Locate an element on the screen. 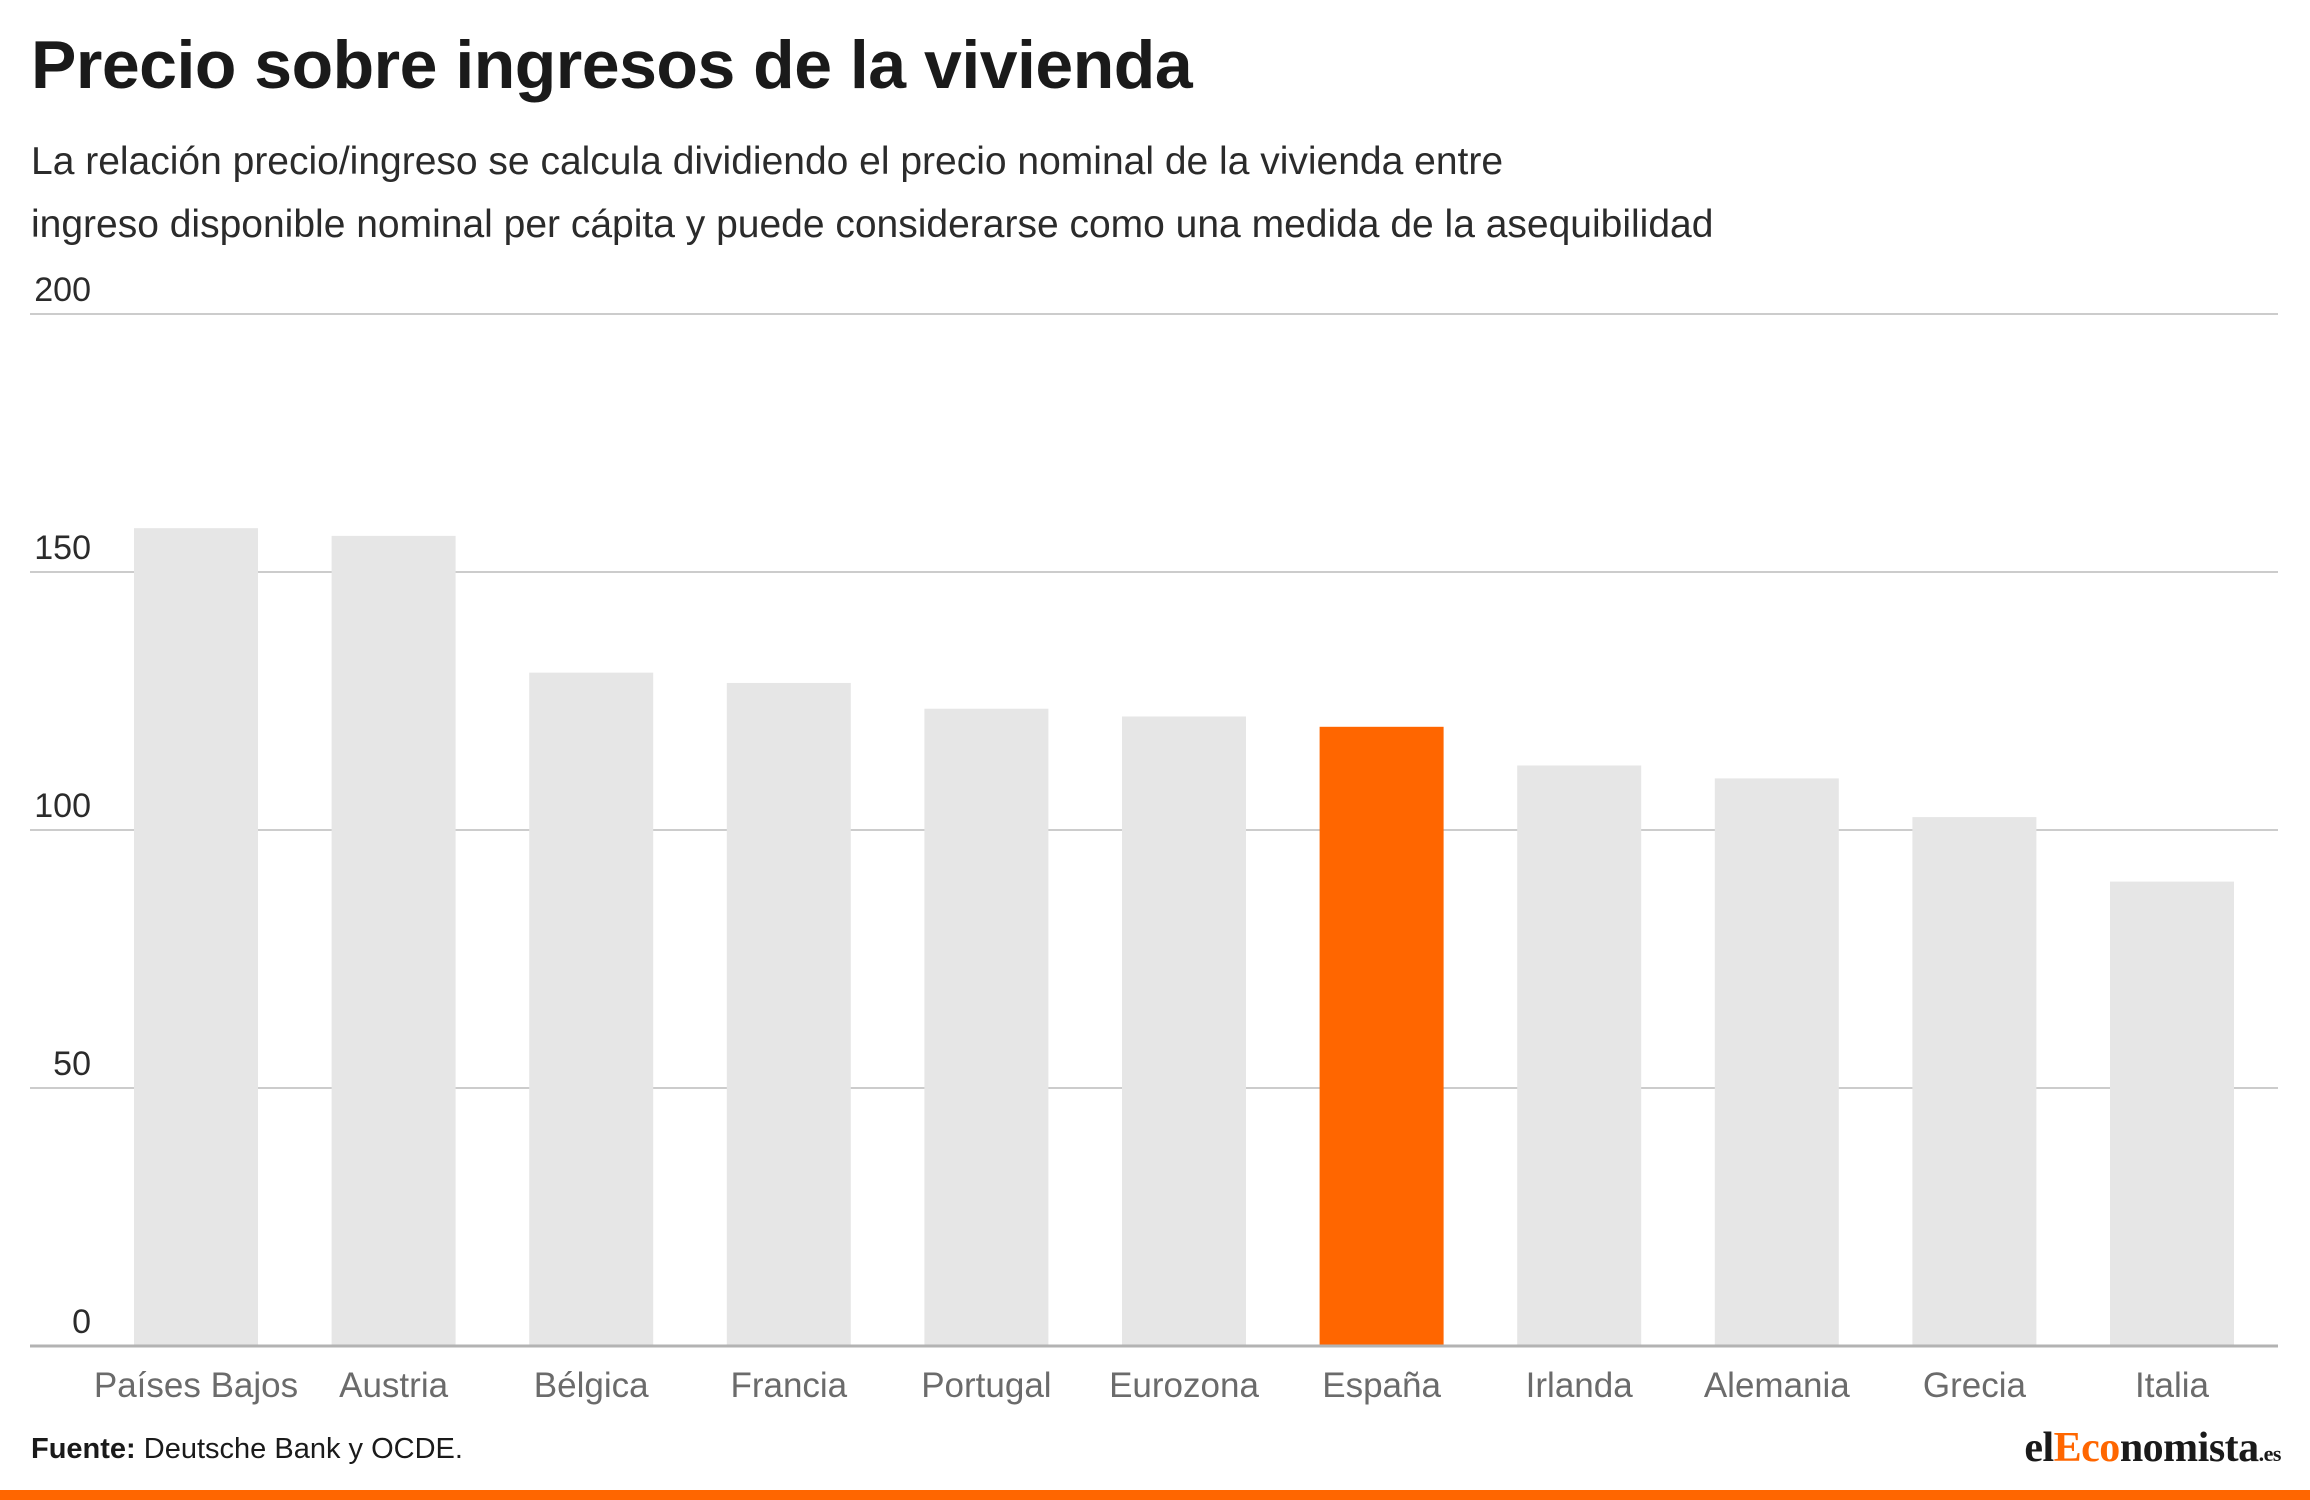 Image resolution: width=2310 pixels, height=1500 pixels. logo: elEconomista.es is located at coordinates (2152, 1448).